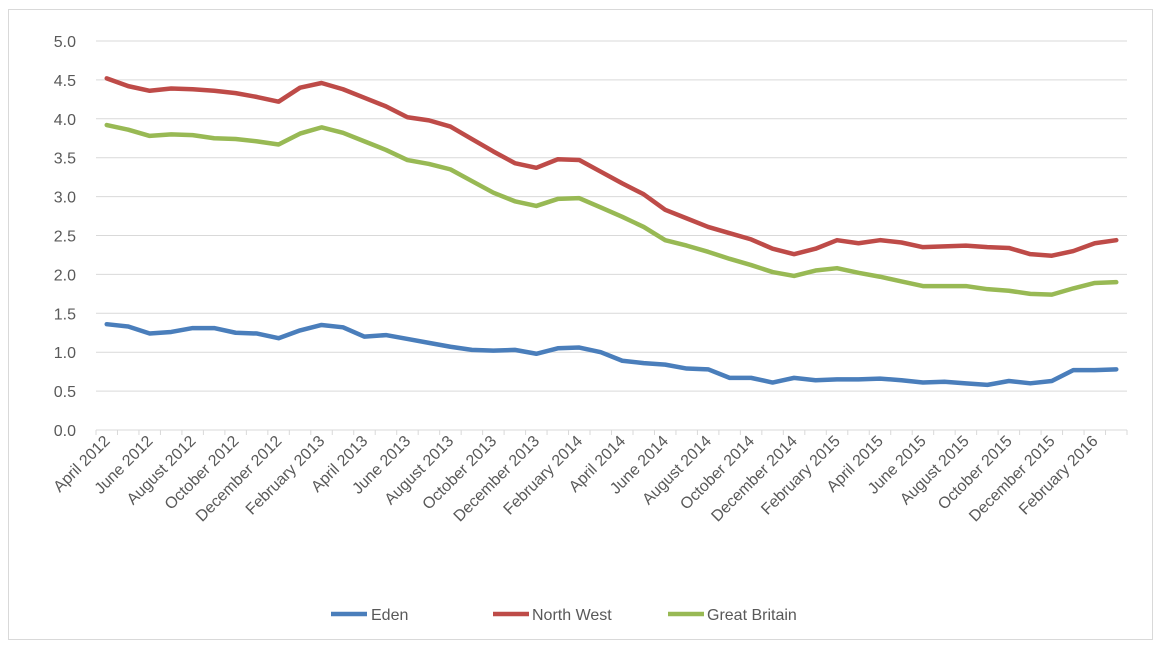 Image resolution: width=1161 pixels, height=646 pixels. I want to click on series-line-eden, so click(611, 354).